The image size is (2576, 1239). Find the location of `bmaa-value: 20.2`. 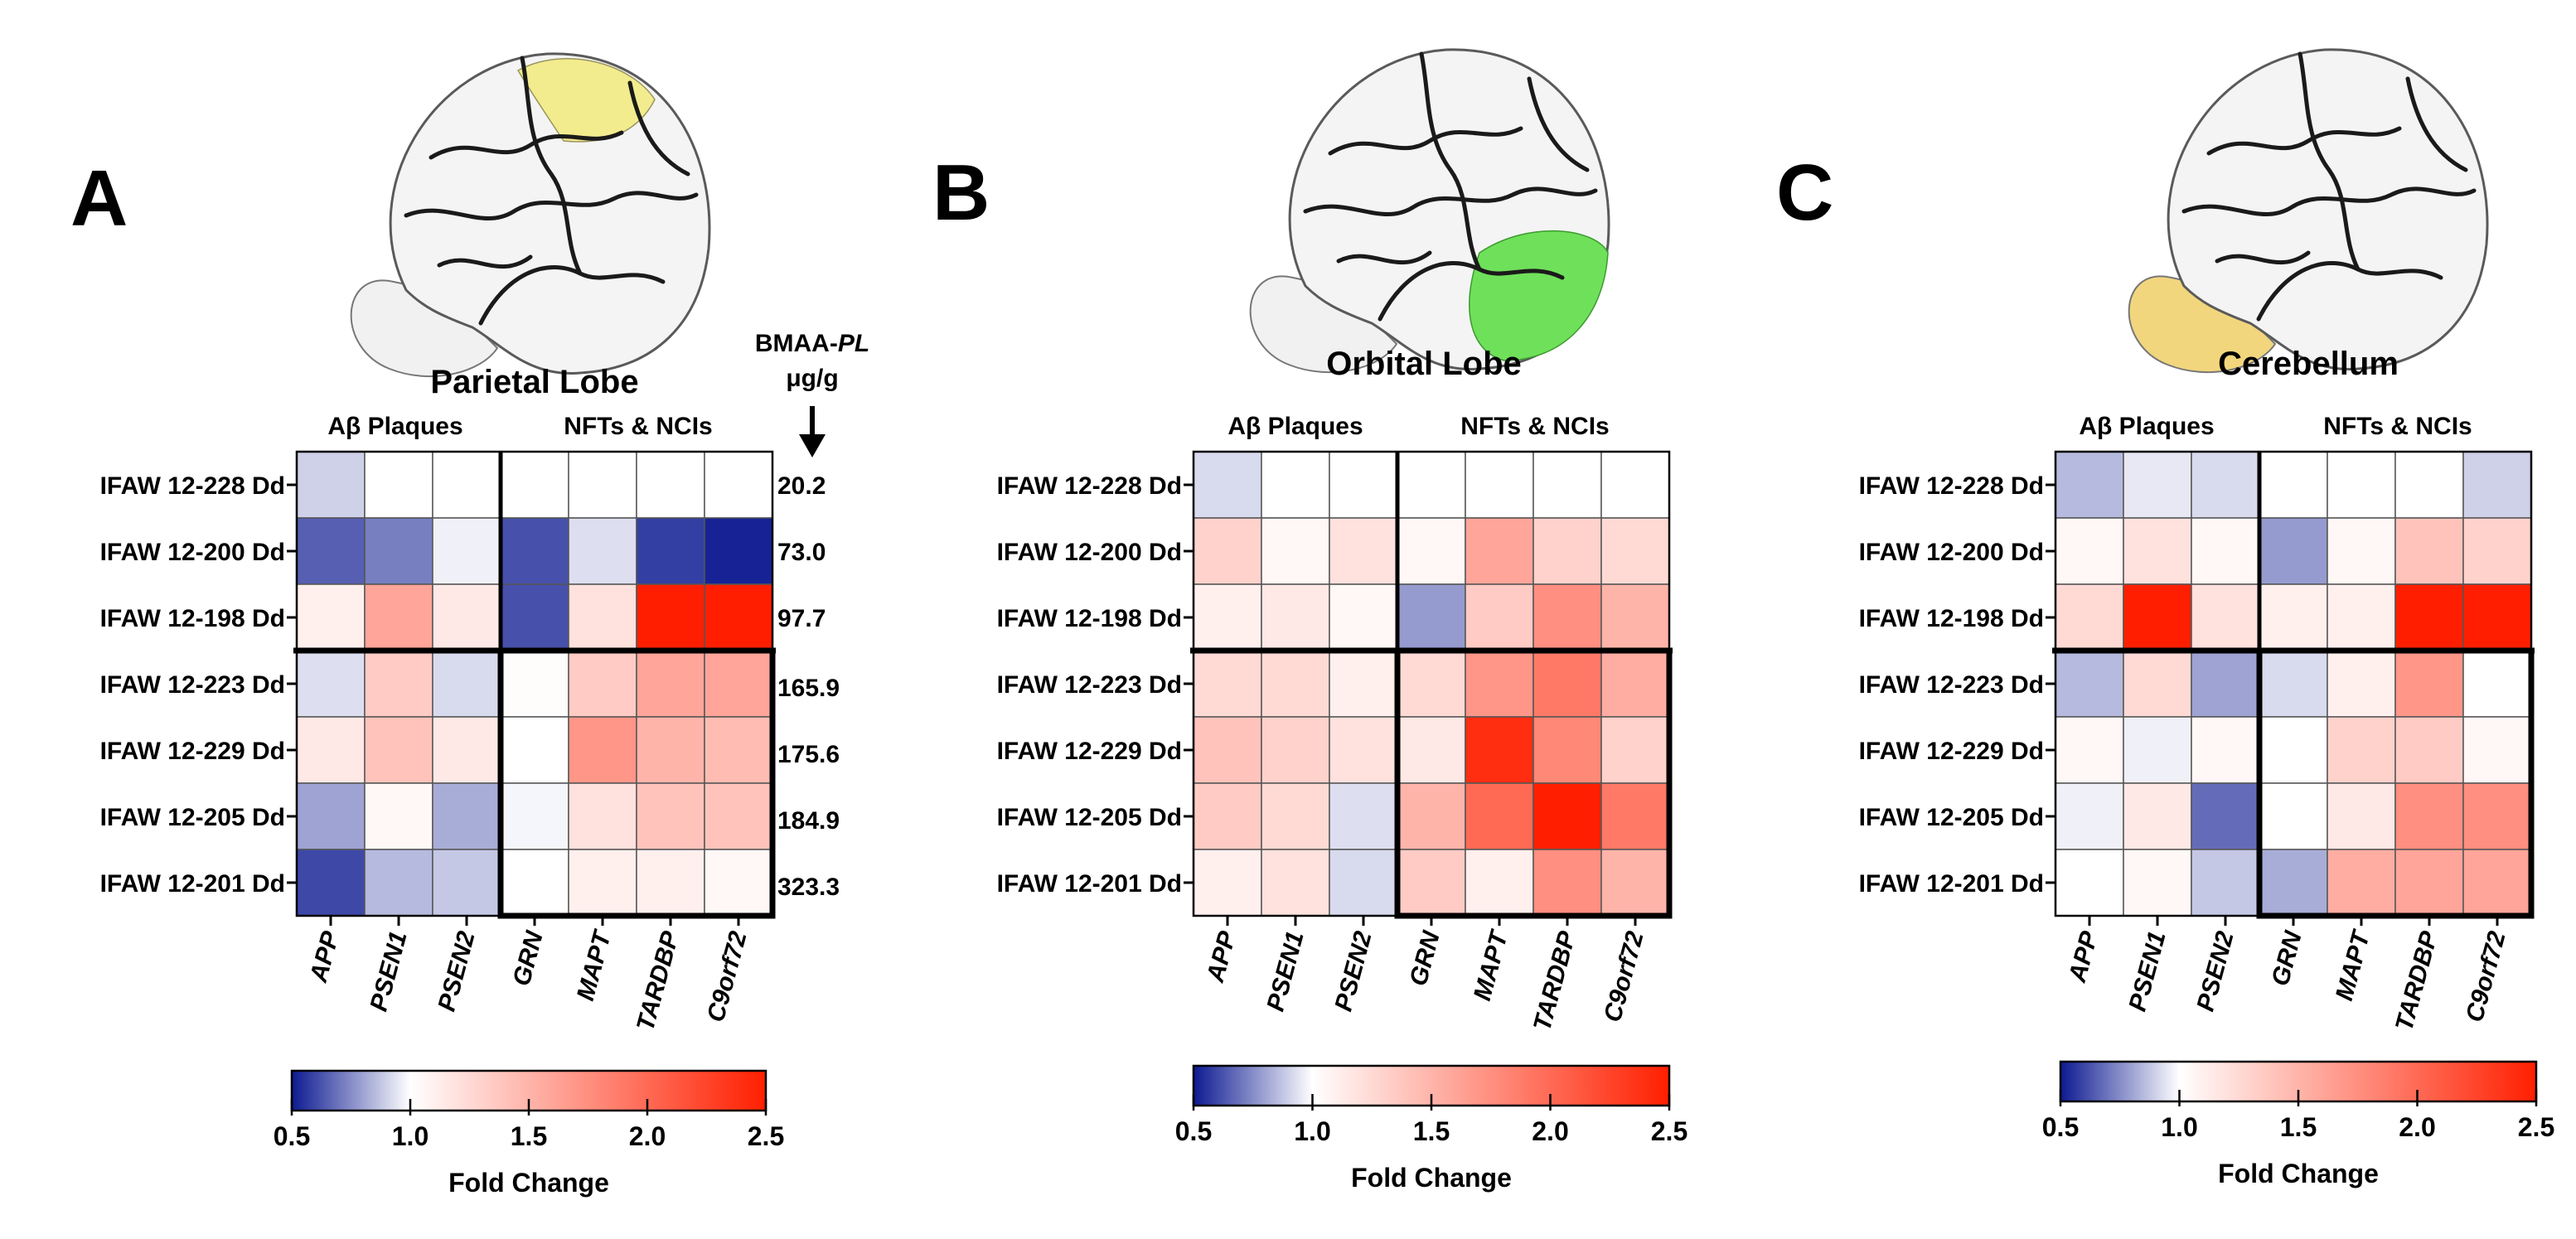

bmaa-value: 20.2 is located at coordinates (801, 486).